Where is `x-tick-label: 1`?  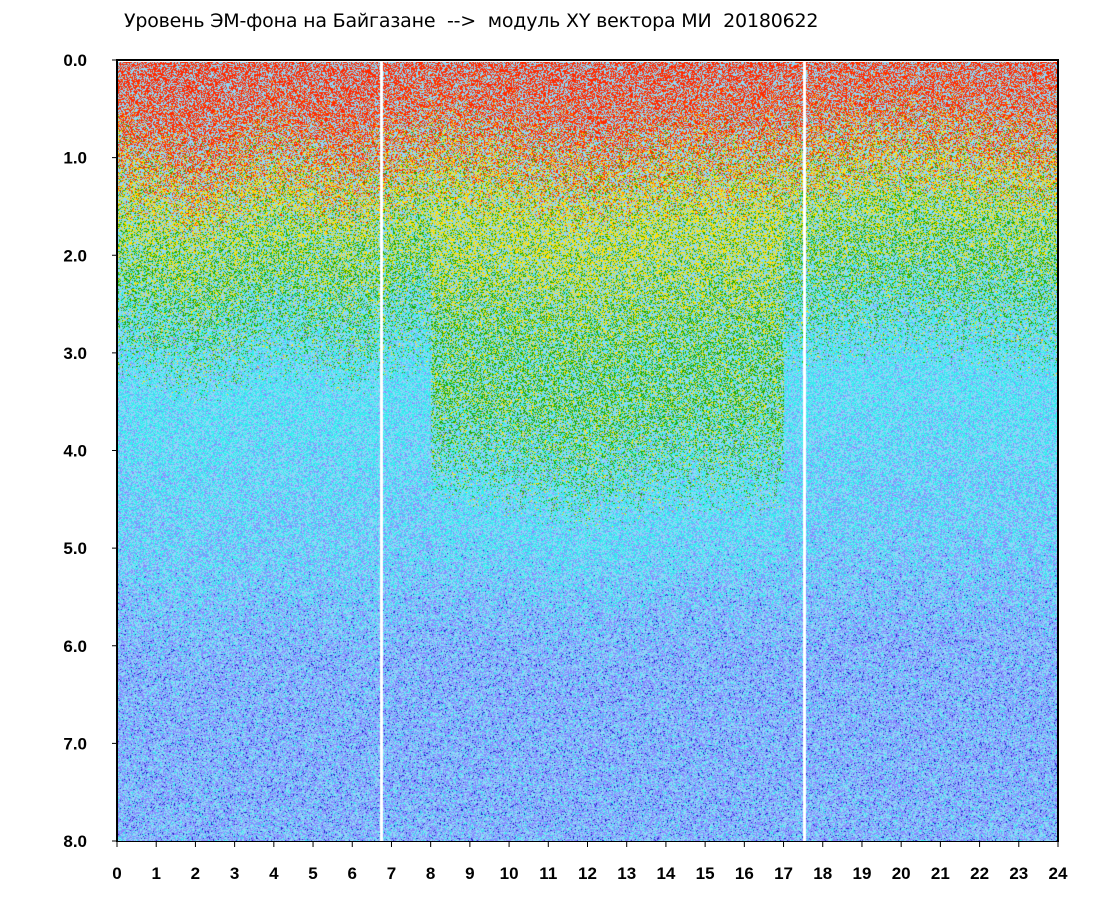
x-tick-label: 1 is located at coordinates (155, 873).